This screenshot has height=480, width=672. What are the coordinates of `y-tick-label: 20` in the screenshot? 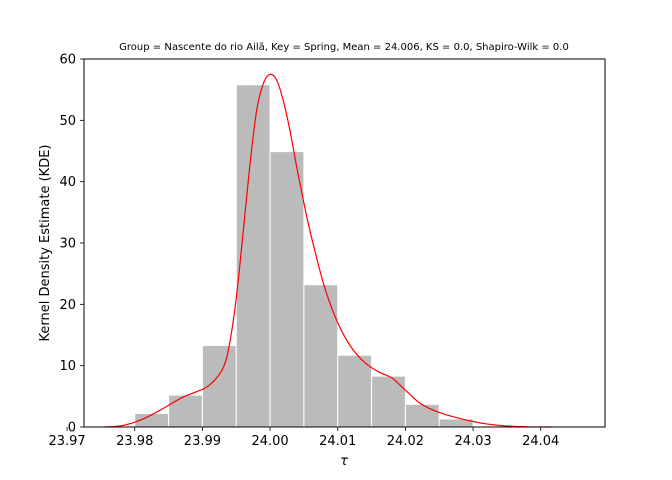 It's located at (67, 305).